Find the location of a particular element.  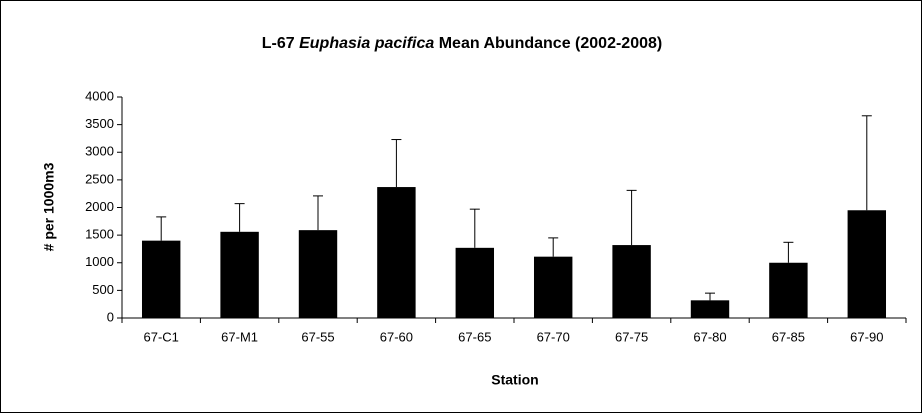

x-tick-label: 67-70 is located at coordinates (553, 336).